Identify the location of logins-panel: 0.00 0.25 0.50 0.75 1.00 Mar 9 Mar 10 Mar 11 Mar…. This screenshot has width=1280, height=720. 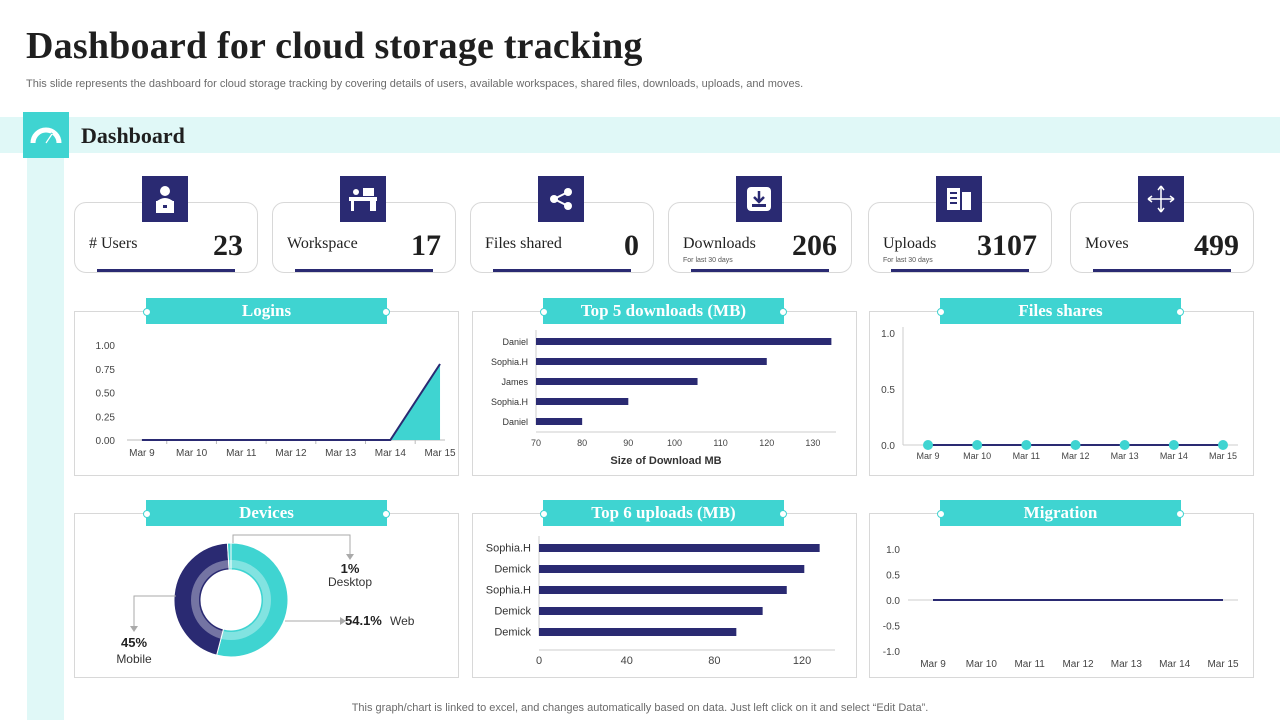
(270, 393).